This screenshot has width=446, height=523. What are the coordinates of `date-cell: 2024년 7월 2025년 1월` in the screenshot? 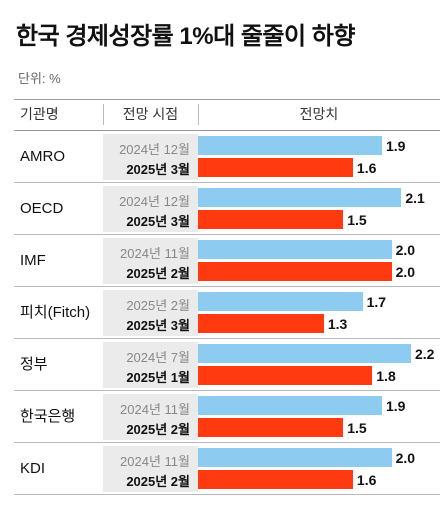 It's located at (150, 365).